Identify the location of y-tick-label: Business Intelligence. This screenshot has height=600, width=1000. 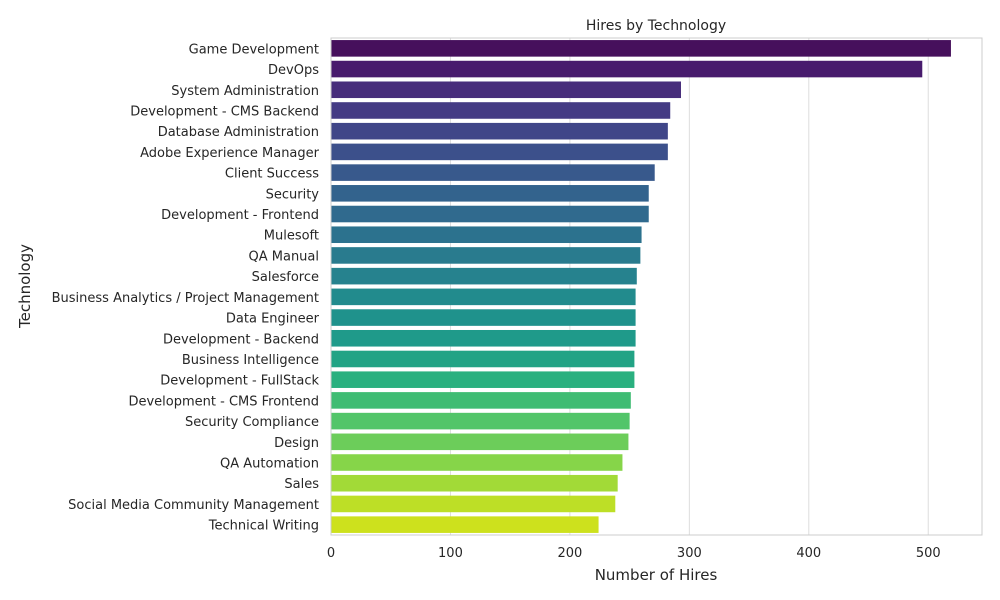
(250, 360).